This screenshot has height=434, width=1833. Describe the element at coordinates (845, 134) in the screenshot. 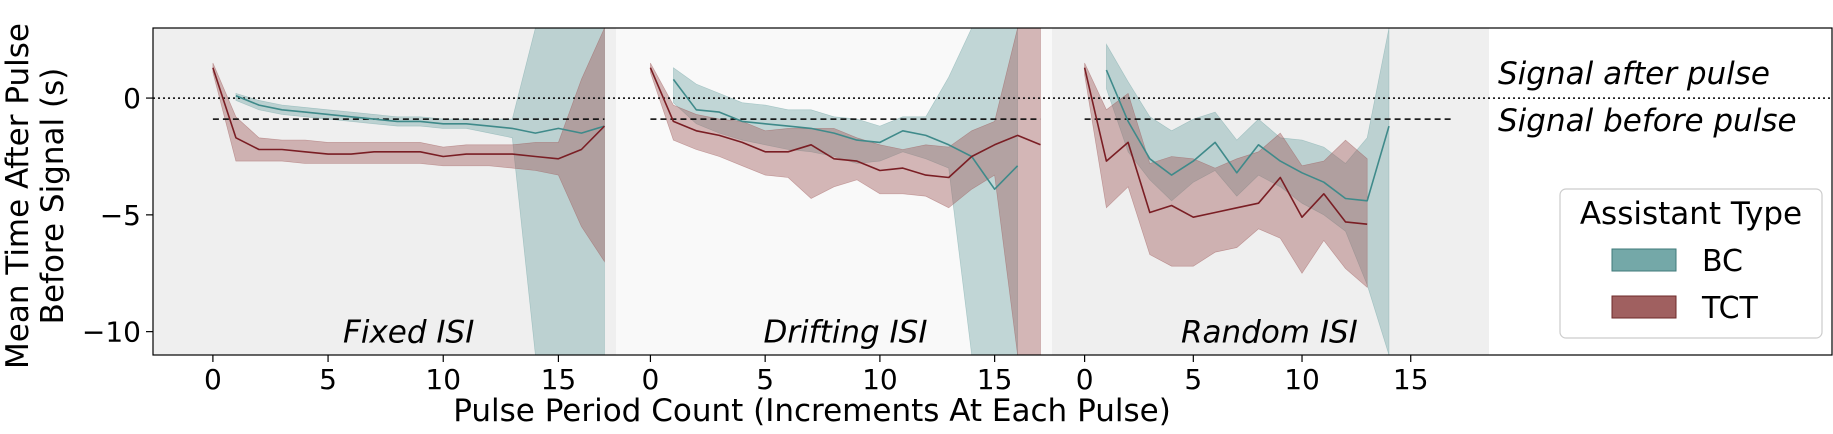

I see `line-bc-drifting-isi` at that location.